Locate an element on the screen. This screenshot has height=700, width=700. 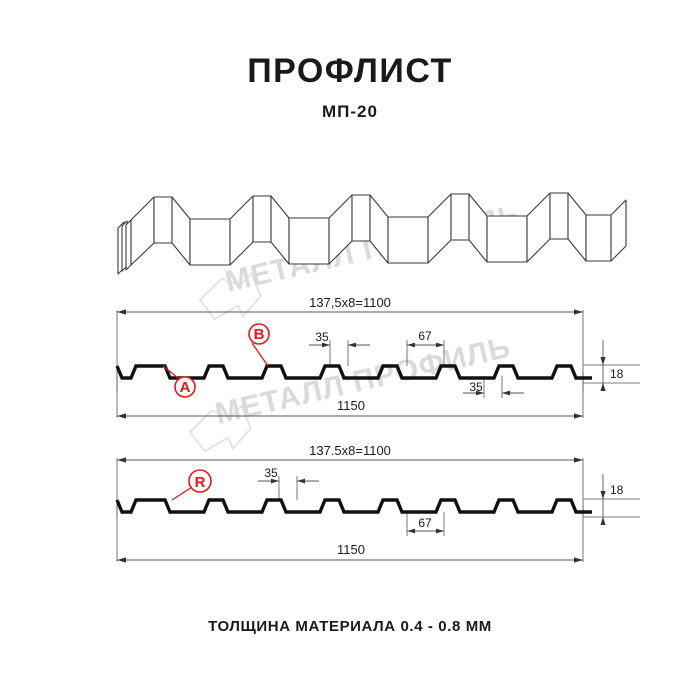
dim-pitch-bottom-label: 137.5x8=1100 is located at coordinates (350, 450).